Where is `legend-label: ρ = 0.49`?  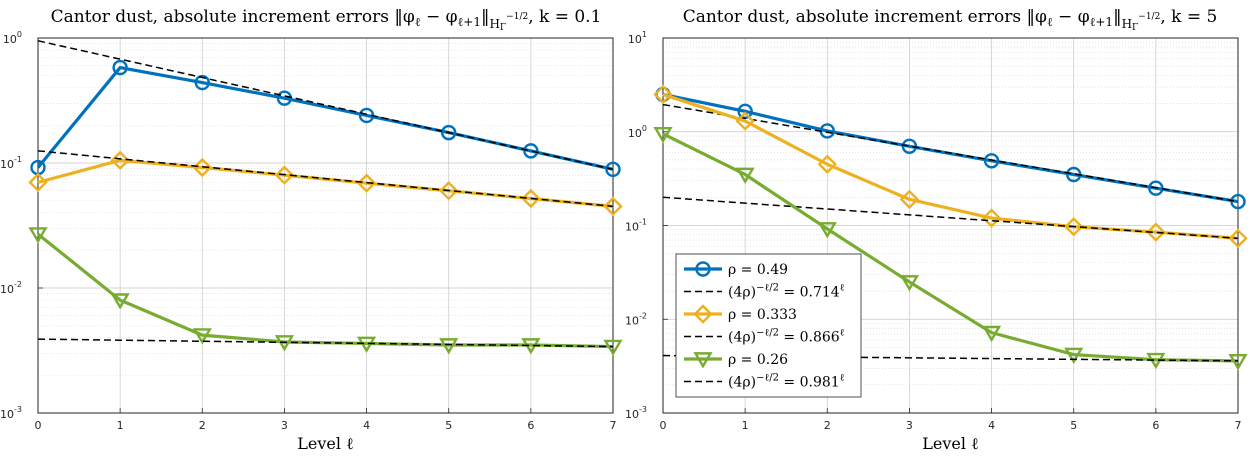 legend-label: ρ = 0.49 is located at coordinates (758, 270).